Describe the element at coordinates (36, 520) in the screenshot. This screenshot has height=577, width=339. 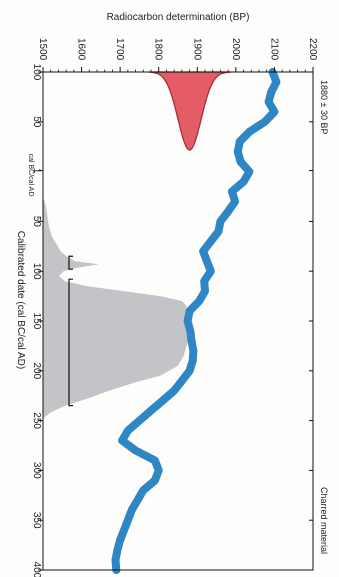
I see `y-tick-label-9: 350` at that location.